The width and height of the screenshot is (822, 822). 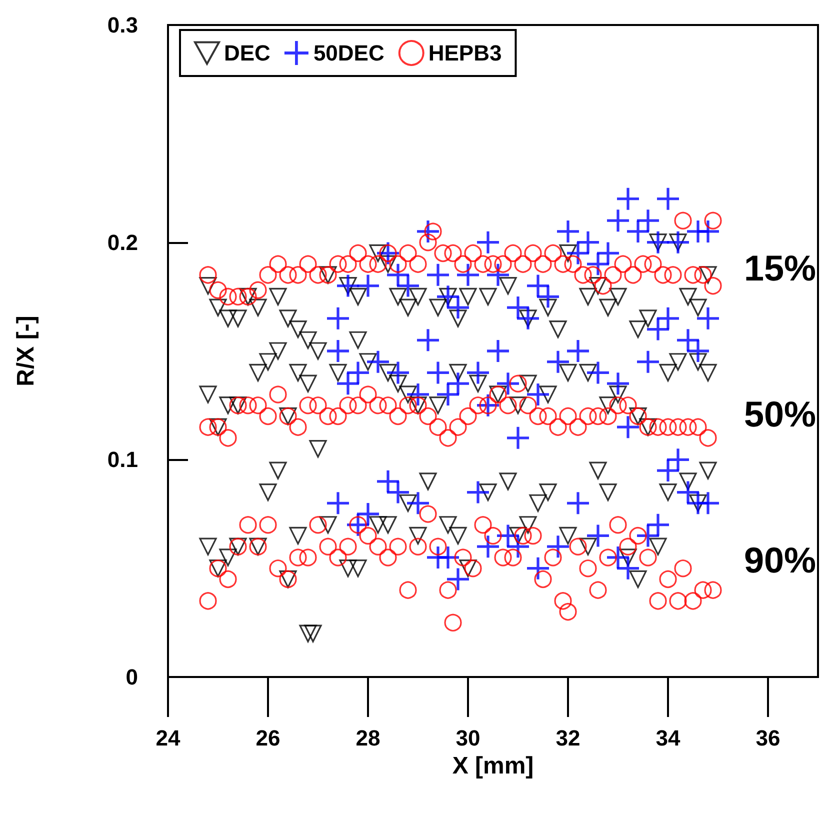 I want to click on x-tick-label: 24, so click(x=168, y=738).